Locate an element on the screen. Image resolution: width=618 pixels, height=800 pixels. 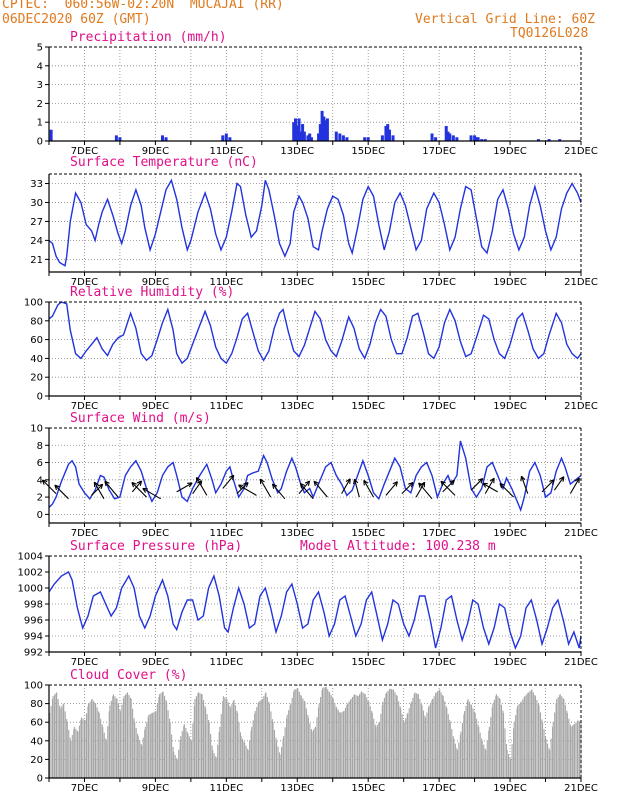
pressure-title: Surface Pressure (hPa) is located at coordinates (156, 546).